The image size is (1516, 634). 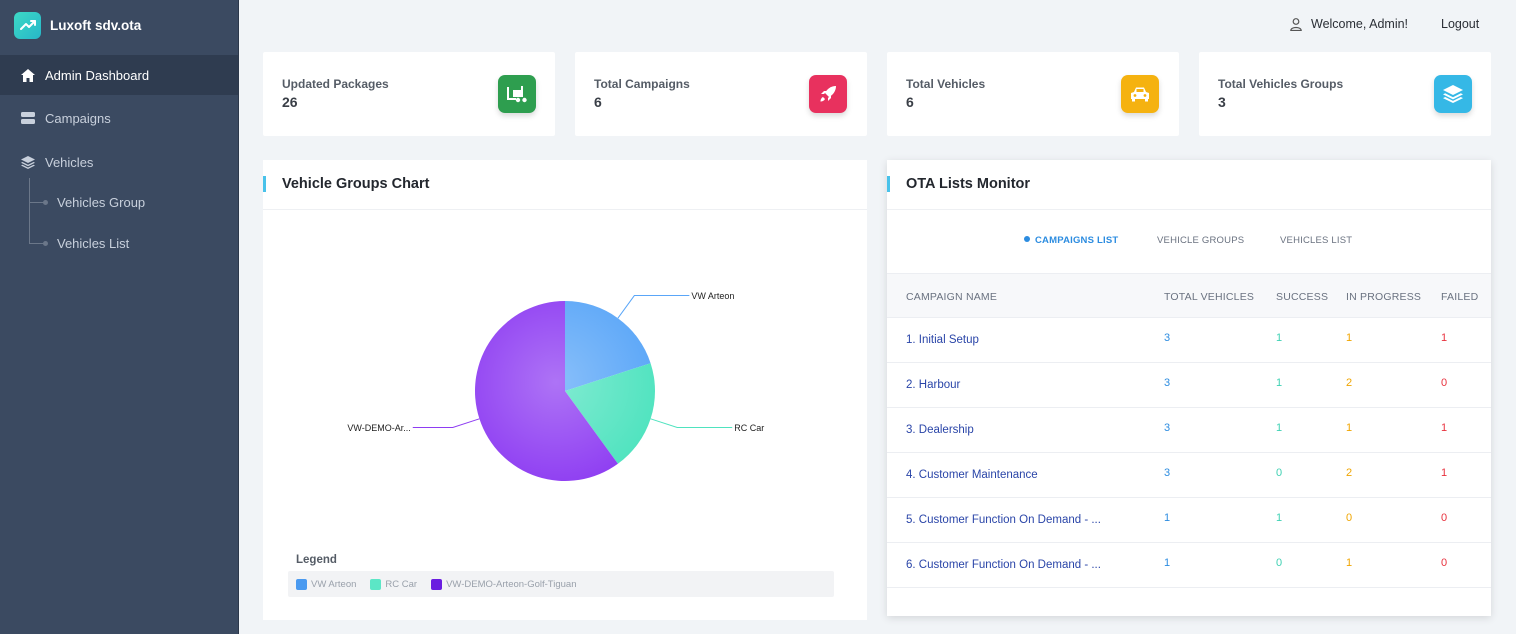 I want to click on table-row: 2. Harbour 3 1 2 0, so click(x=1189, y=385).